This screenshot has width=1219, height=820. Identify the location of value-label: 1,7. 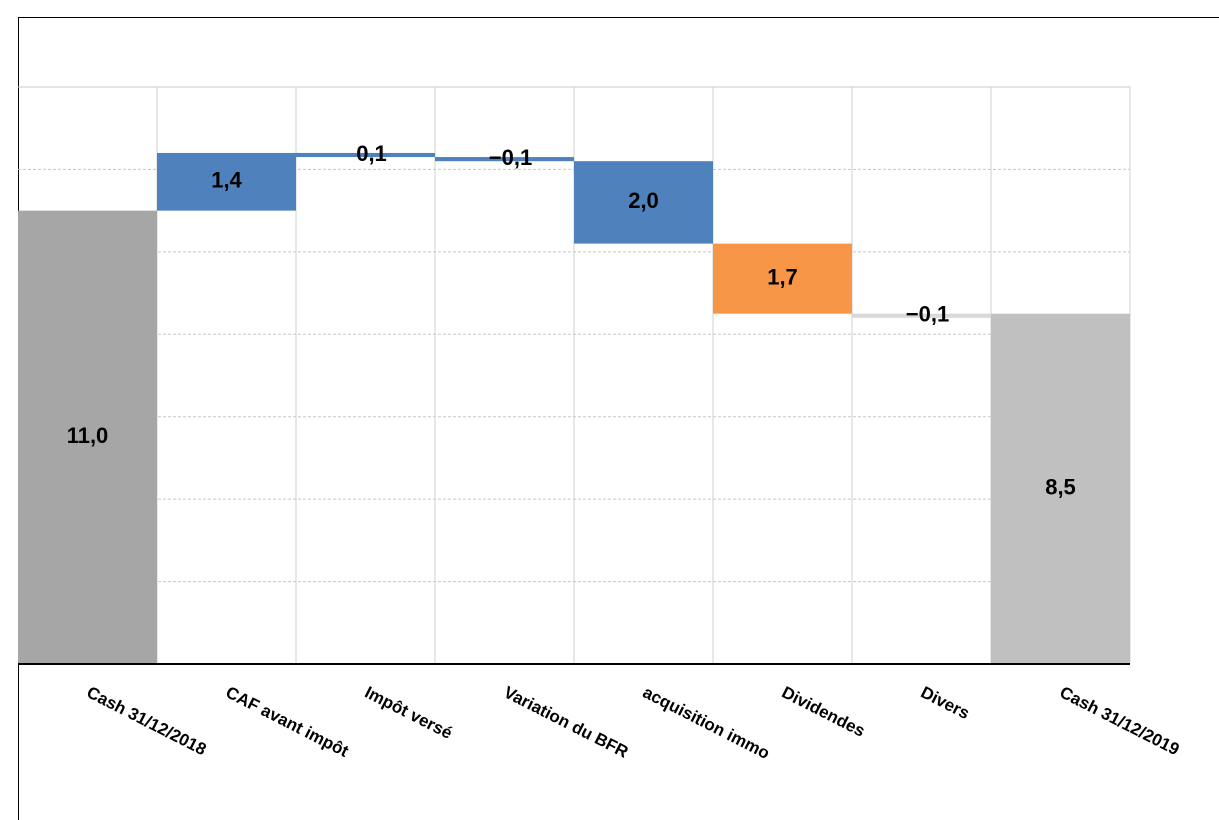
(782, 276).